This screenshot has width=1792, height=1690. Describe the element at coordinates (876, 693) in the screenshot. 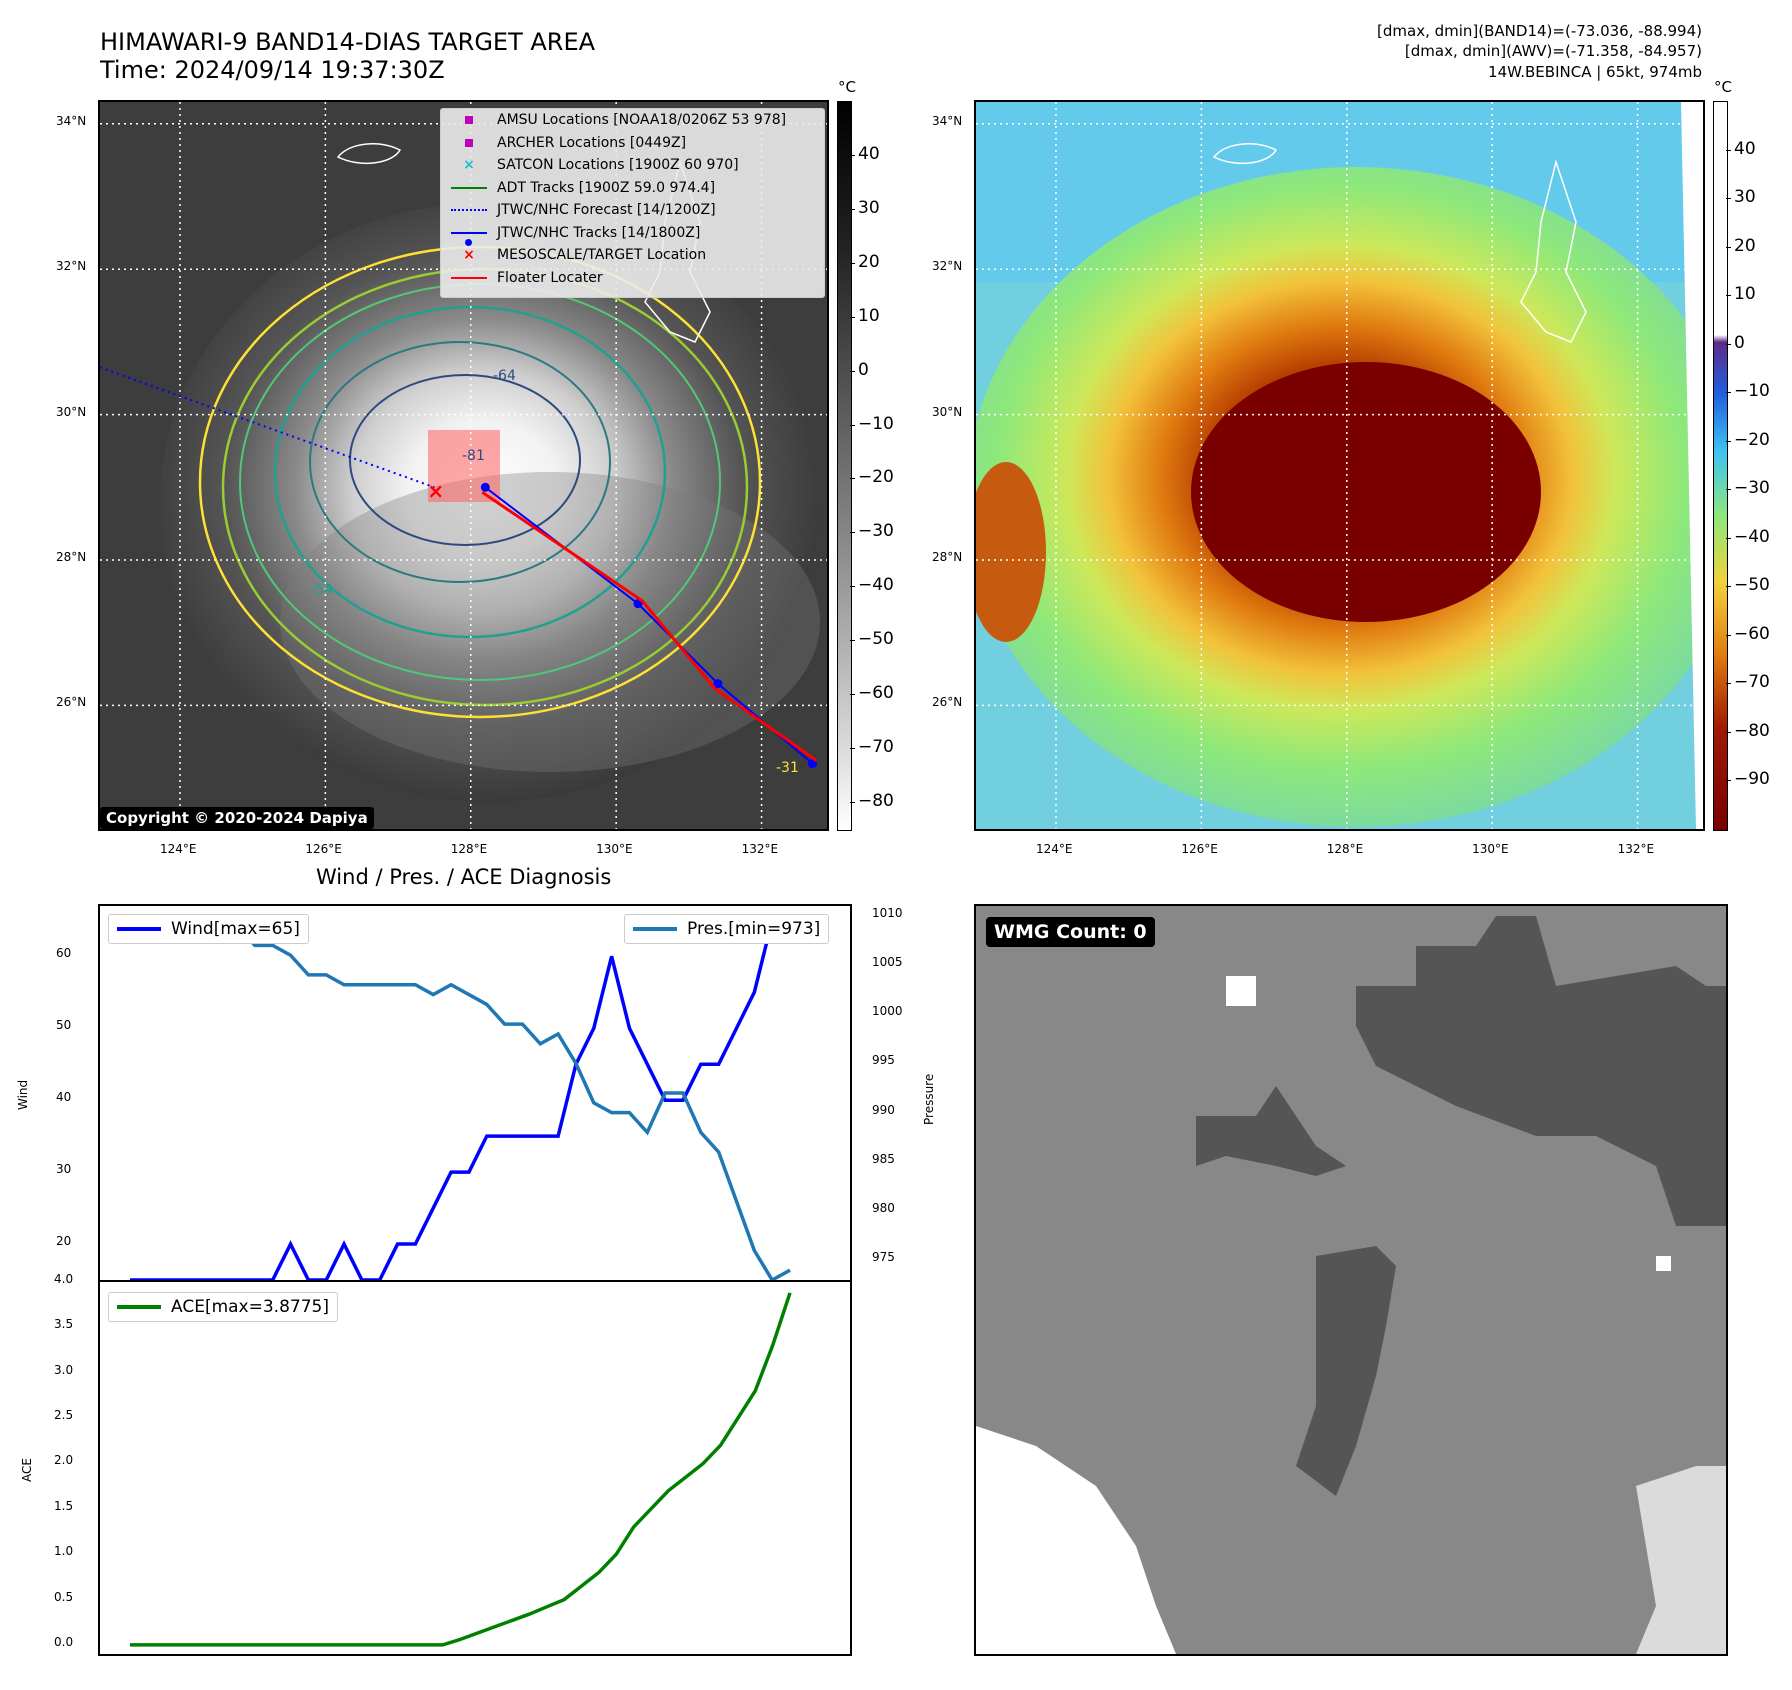

I see `cb1-ticks-label: −60` at that location.